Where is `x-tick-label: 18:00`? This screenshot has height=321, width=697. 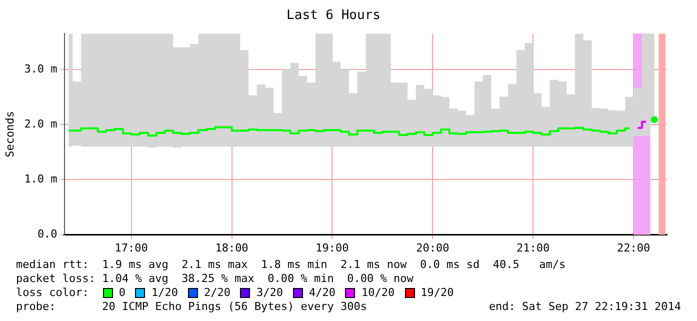
x-tick-label: 18:00 is located at coordinates (231, 247).